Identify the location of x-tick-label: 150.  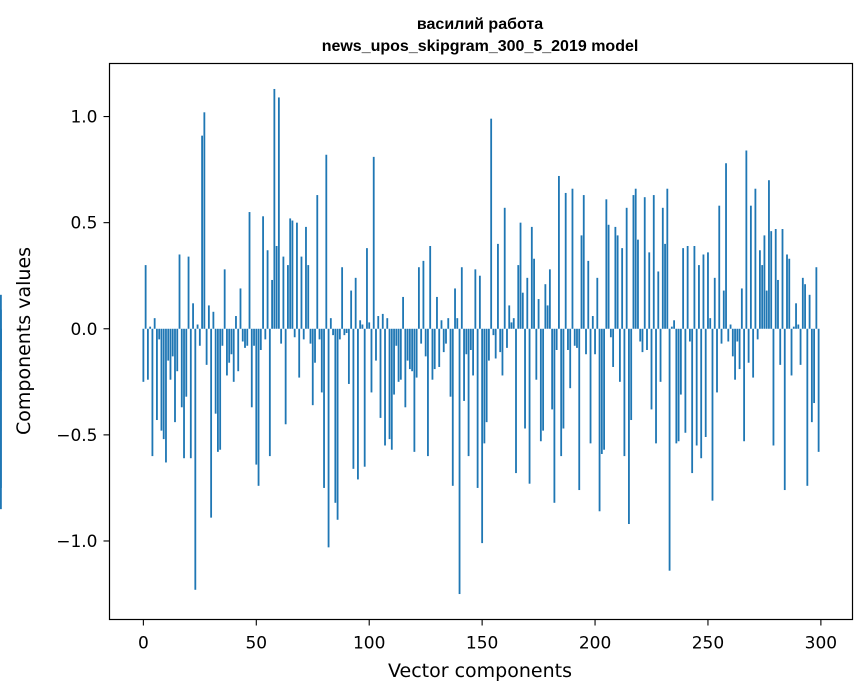
(482, 644).